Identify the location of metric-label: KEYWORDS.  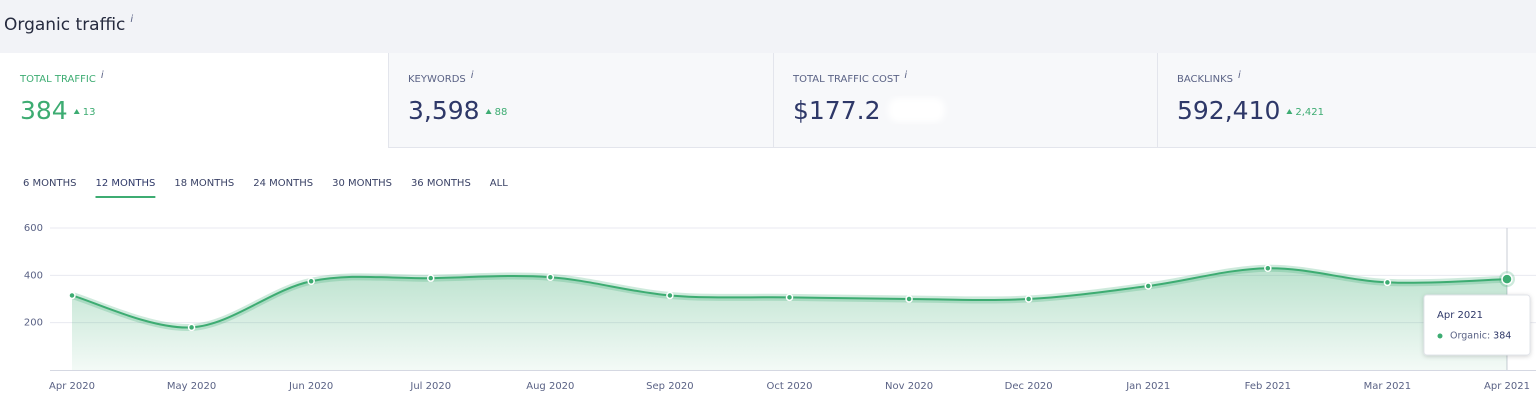
(437, 79).